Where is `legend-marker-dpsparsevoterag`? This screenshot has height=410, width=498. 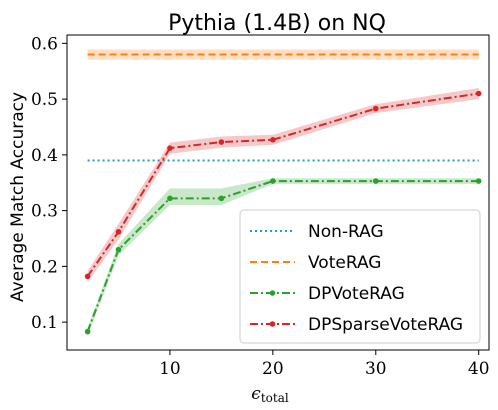 legend-marker-dpsparsevoterag is located at coordinates (272, 324).